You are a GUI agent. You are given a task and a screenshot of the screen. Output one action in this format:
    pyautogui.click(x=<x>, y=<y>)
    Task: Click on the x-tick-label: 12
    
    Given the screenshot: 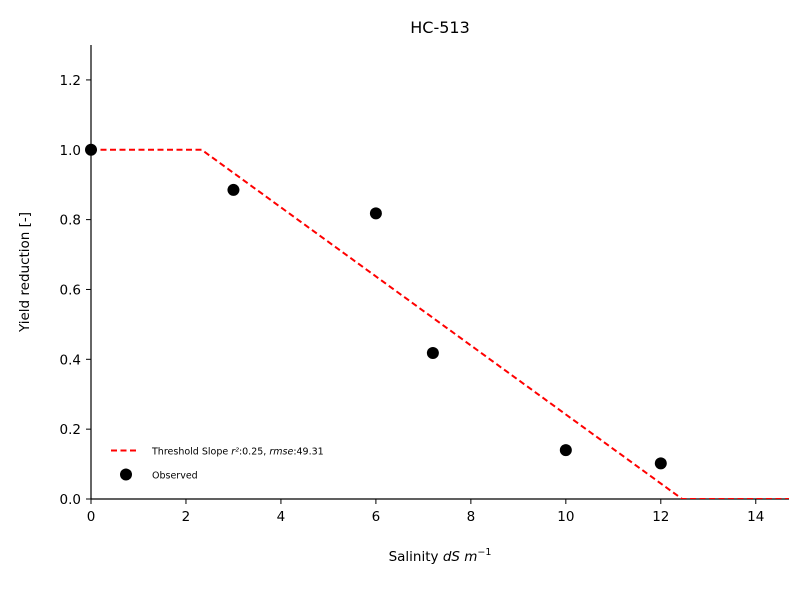 What is the action you would take?
    pyautogui.click(x=660, y=517)
    